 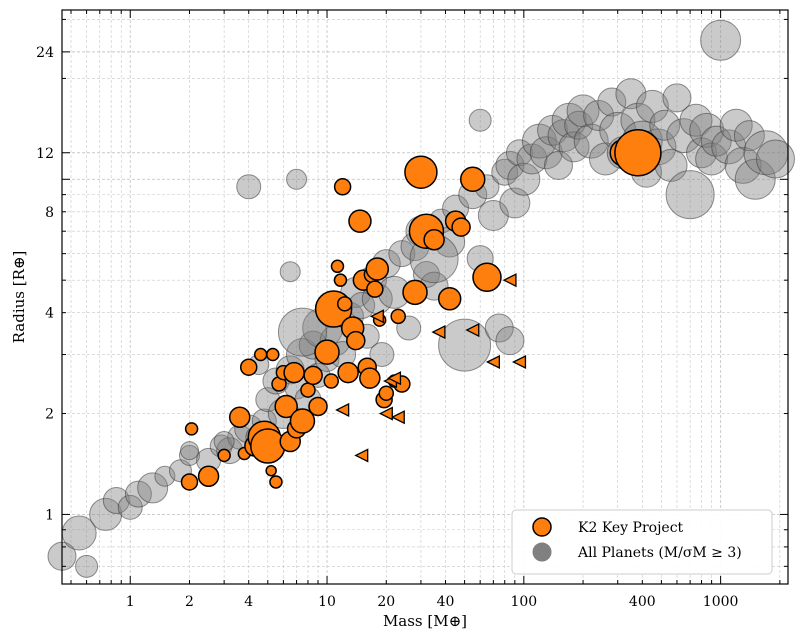 I want to click on y-tick-label: 2, so click(x=49, y=415).